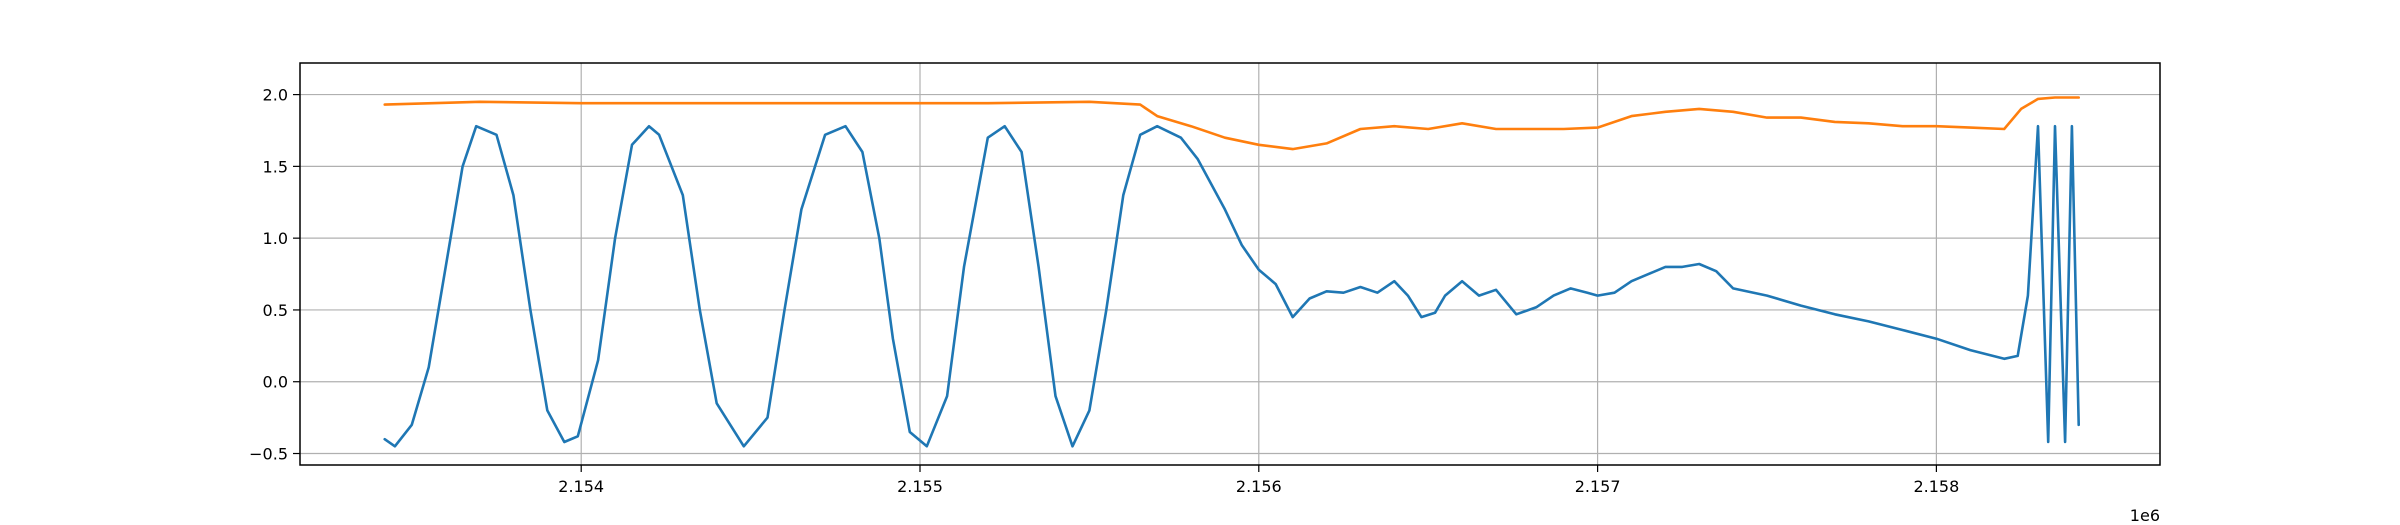 Image resolution: width=2400 pixels, height=525 pixels. What do you see at coordinates (581, 486) in the screenshot?
I see `x-tick-label: 2.154` at bounding box center [581, 486].